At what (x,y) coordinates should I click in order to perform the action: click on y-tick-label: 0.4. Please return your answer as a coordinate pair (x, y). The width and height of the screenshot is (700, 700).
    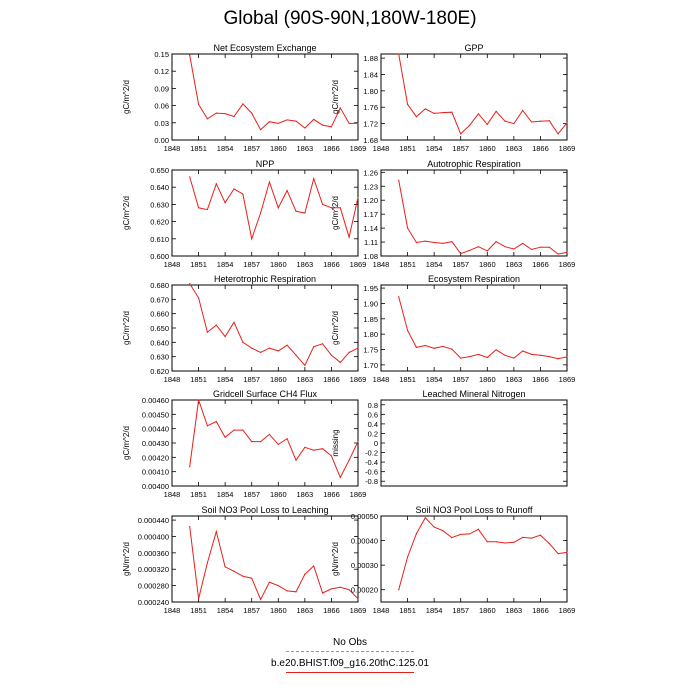
    Looking at the image, I should click on (373, 424).